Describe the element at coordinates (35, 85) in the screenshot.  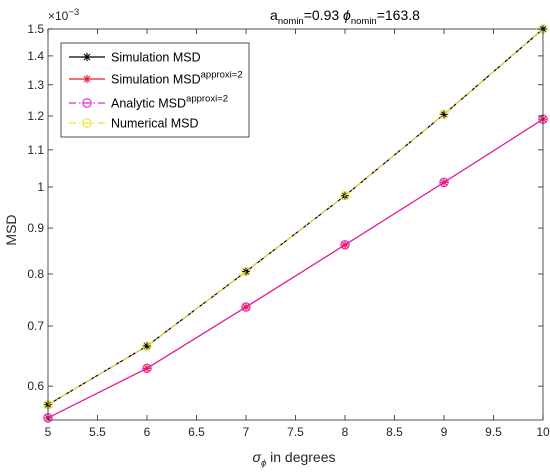
I see `y-tick-label: 1.3` at that location.